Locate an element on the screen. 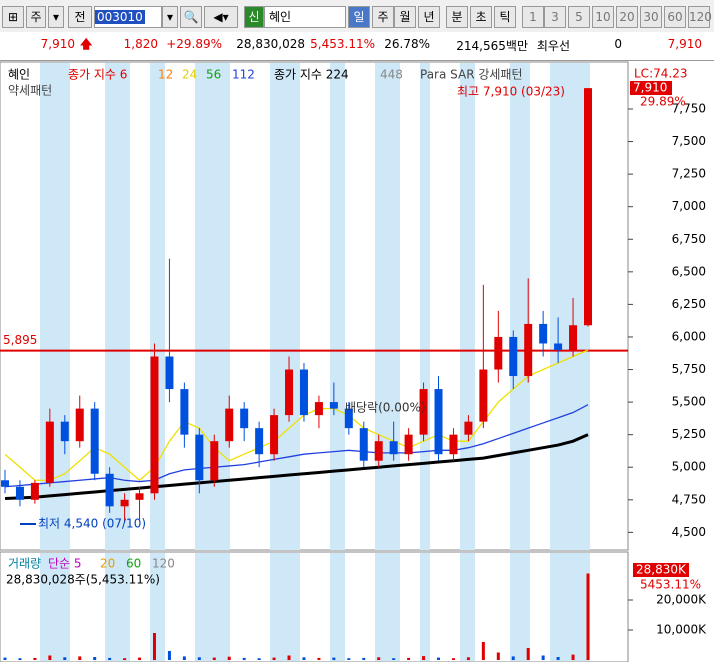 Image resolution: width=714 pixels, height=662 pixels. icon: ⊞ is located at coordinates (13, 17).